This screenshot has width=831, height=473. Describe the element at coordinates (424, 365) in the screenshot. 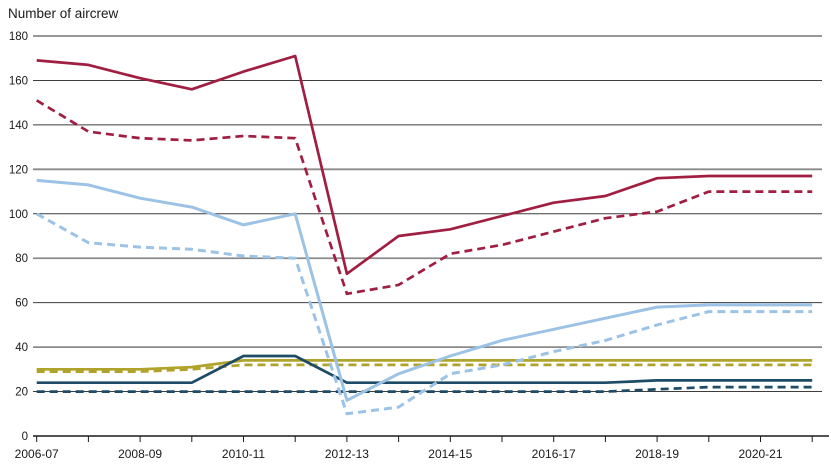

I see `series-line-olive-solid` at that location.